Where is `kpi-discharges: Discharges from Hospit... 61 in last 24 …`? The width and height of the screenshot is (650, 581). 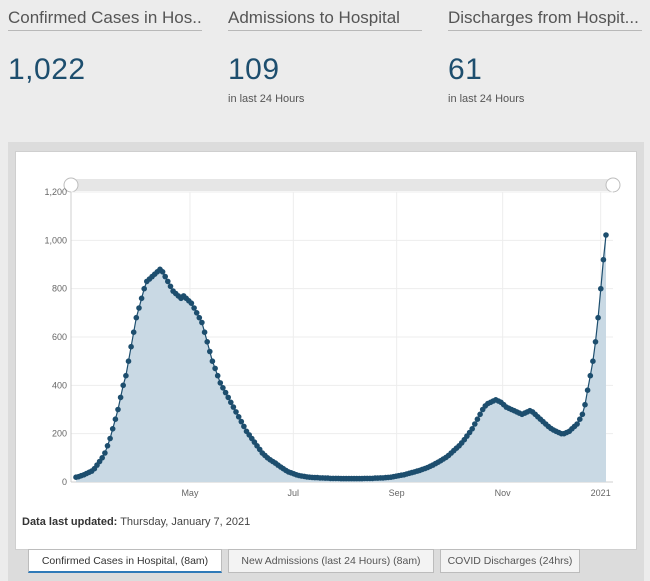
kpi-discharges: Discharges from Hospit... 61 in last 24 … is located at coordinates (545, 52).